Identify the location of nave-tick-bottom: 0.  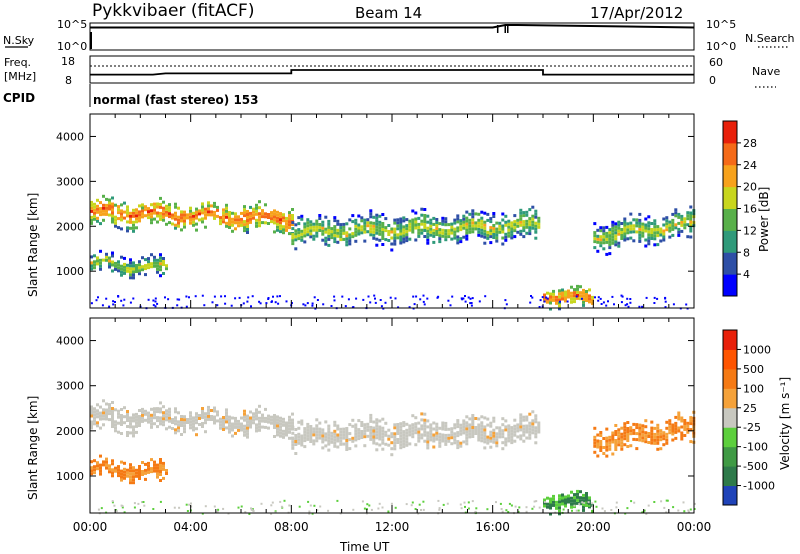
(712, 80).